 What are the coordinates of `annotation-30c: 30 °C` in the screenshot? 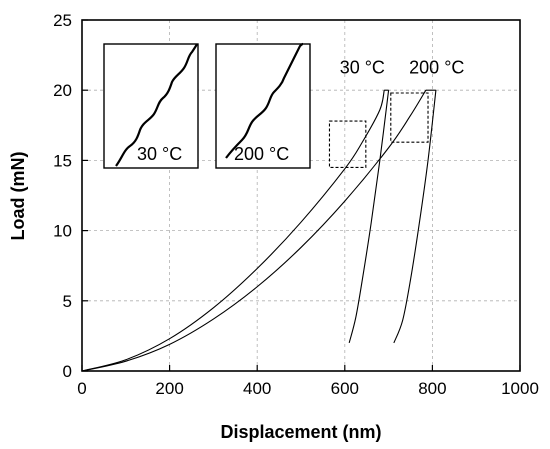 It's located at (362, 67).